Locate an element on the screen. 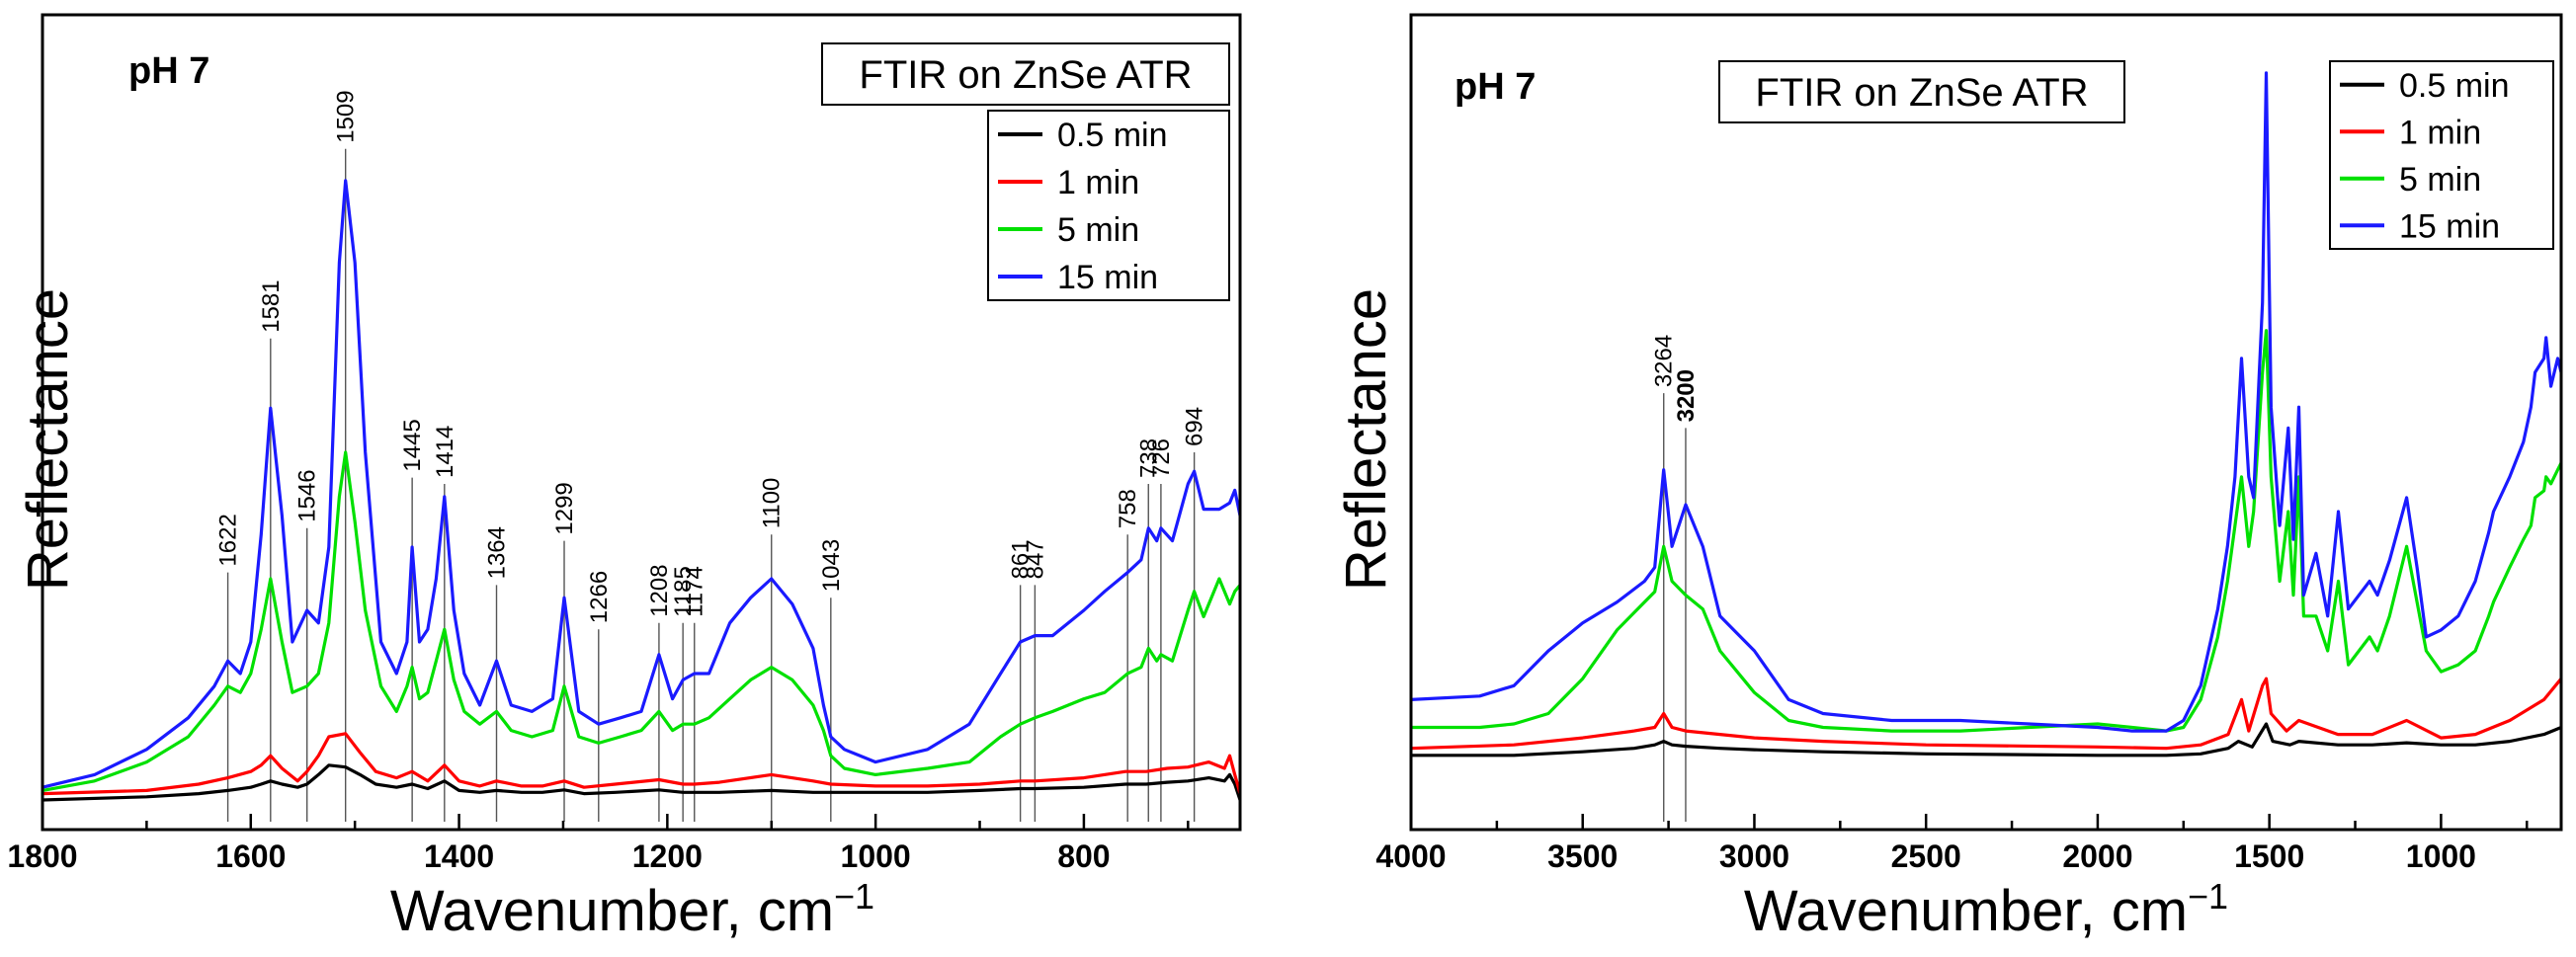 The height and width of the screenshot is (957, 2576). x-tick-label-2000: 2000 is located at coordinates (2097, 856).